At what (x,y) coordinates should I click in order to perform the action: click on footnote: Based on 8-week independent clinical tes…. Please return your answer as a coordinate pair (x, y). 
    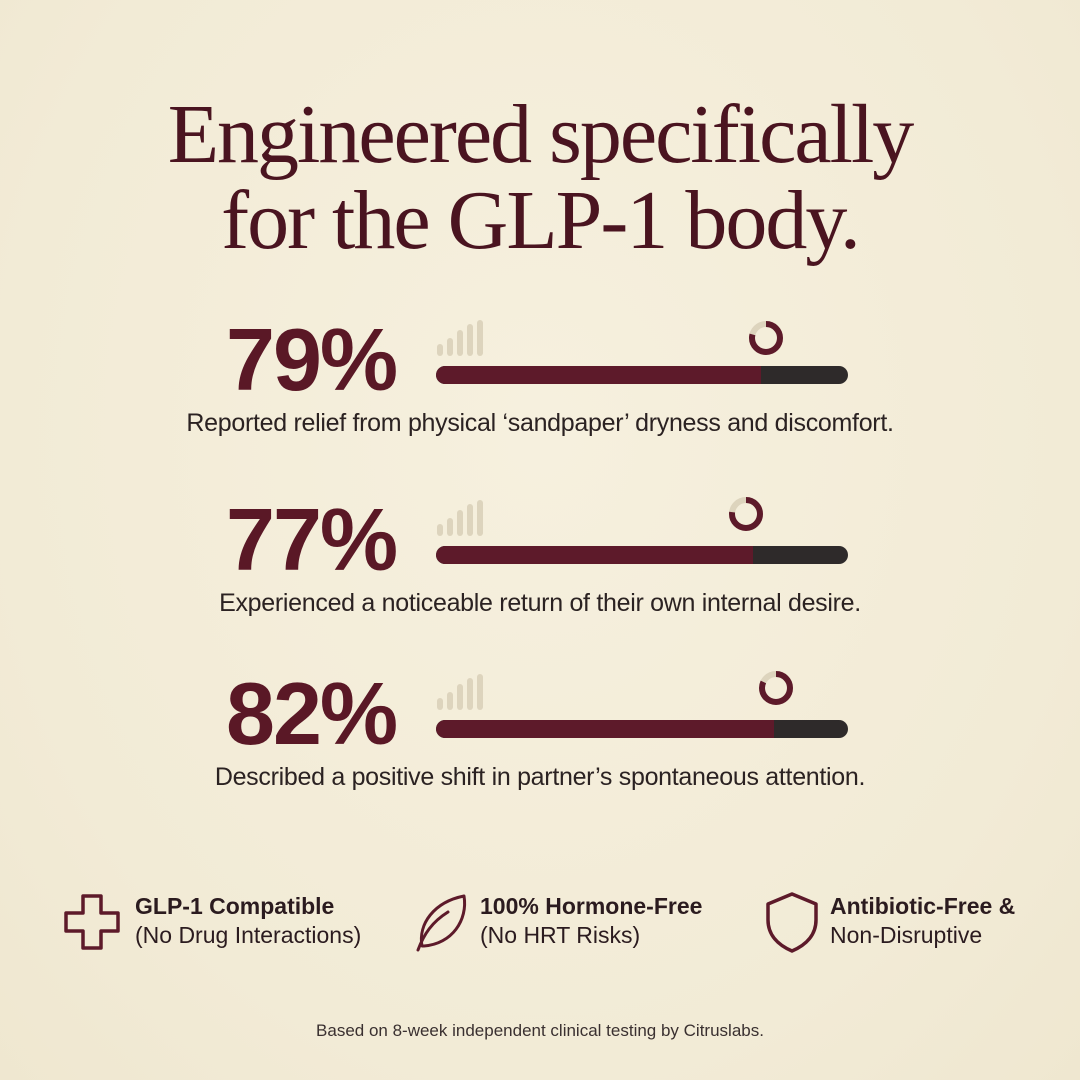
    Looking at the image, I should click on (540, 1030).